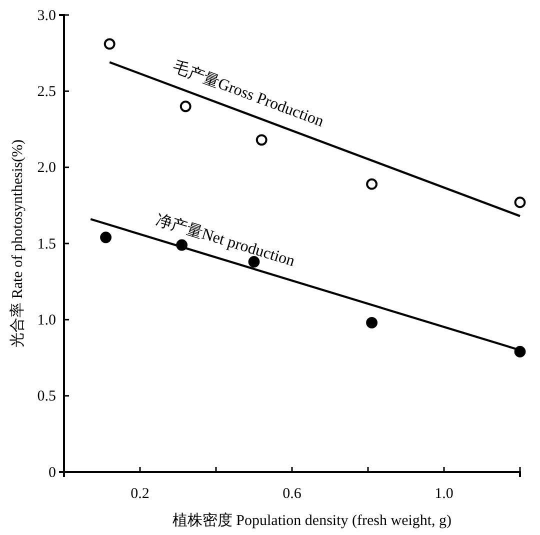 This screenshot has height=535, width=540. I want to click on y-tick-label: 3.0, so click(46, 16).